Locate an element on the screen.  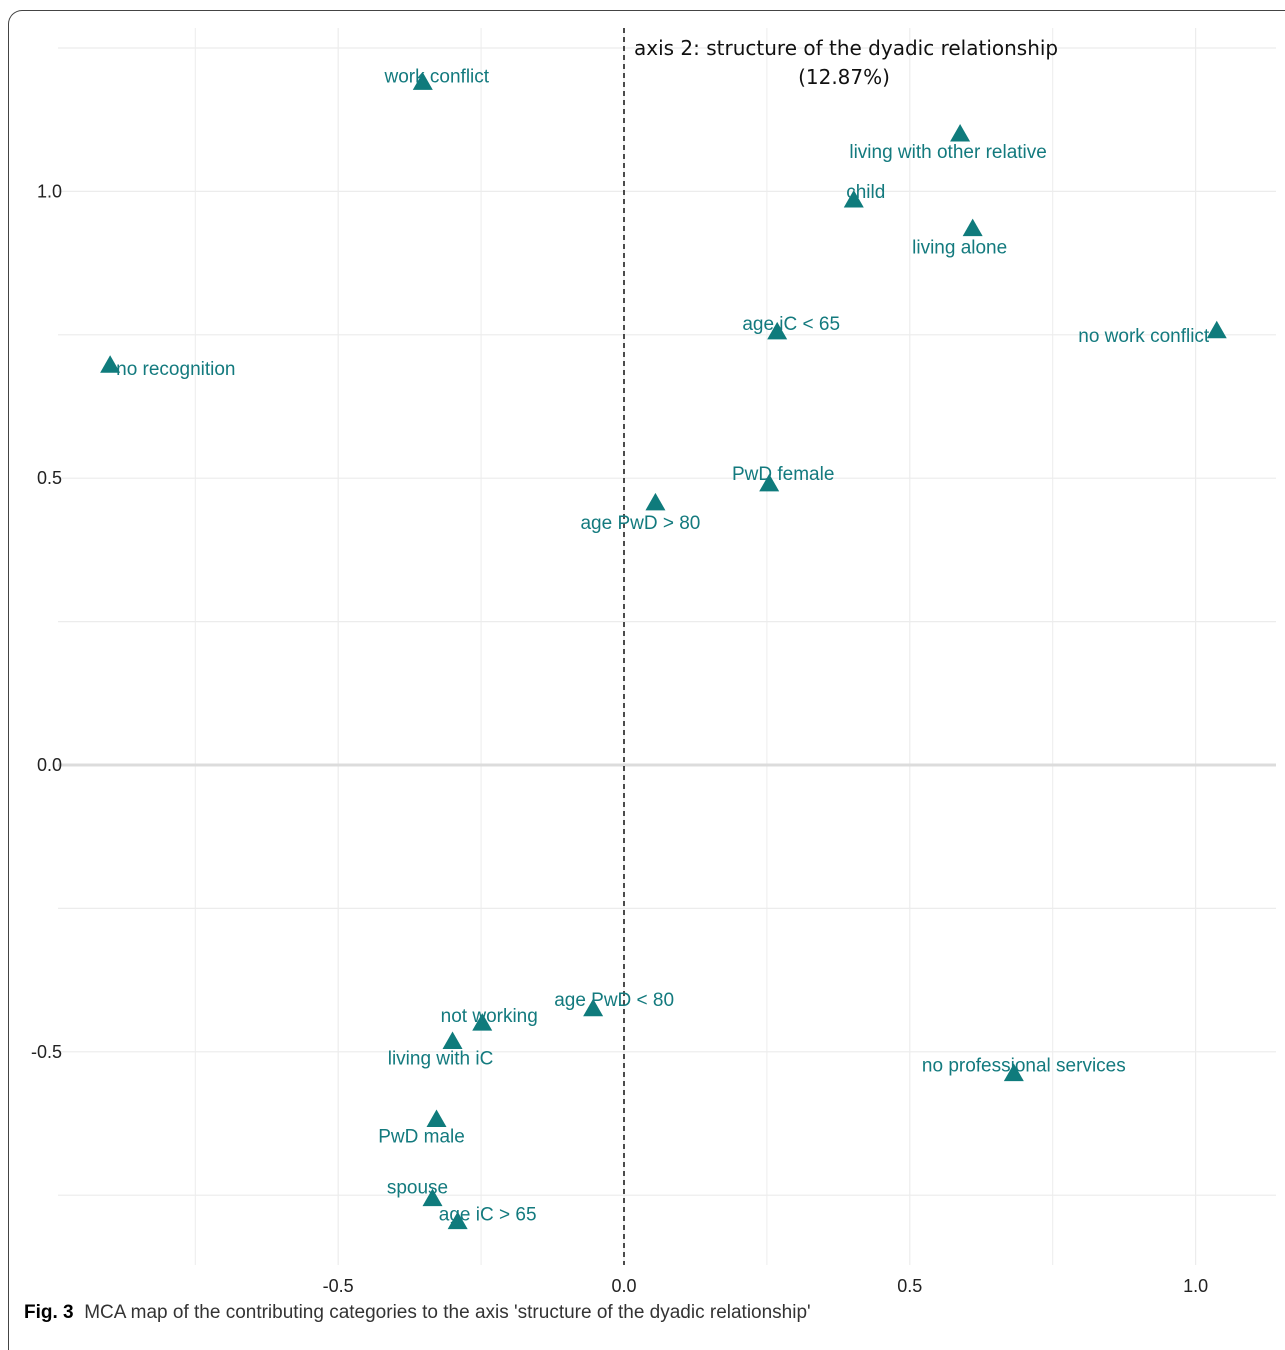
point-label: child is located at coordinates (865, 192).